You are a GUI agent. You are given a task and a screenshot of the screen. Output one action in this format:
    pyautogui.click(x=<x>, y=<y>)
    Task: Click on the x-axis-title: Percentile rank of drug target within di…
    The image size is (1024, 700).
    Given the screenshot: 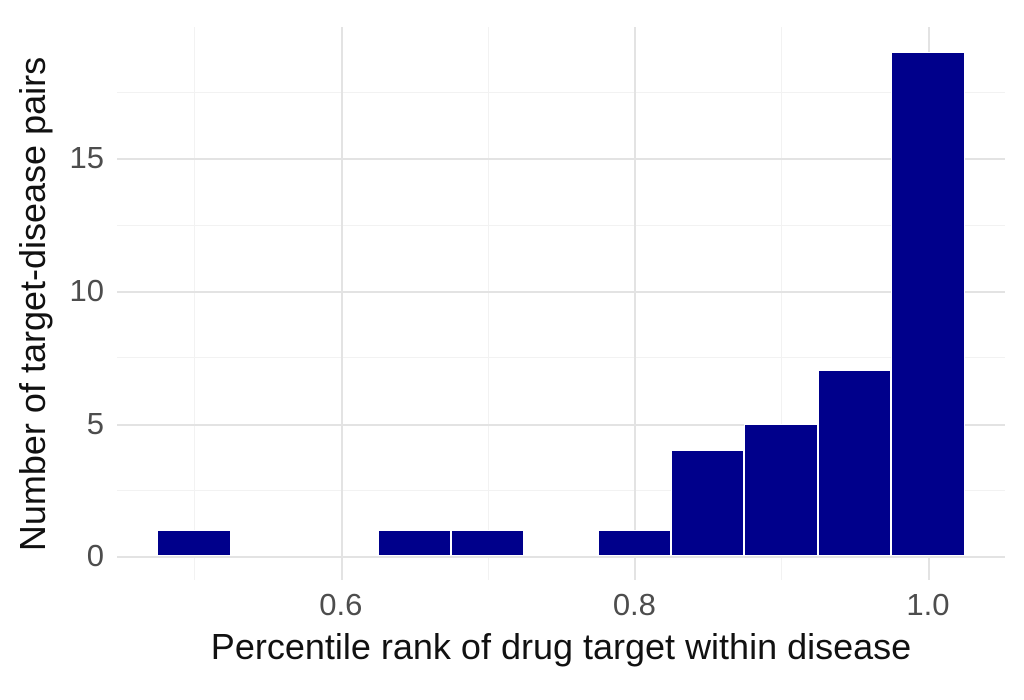 What is the action you would take?
    pyautogui.click(x=561, y=646)
    